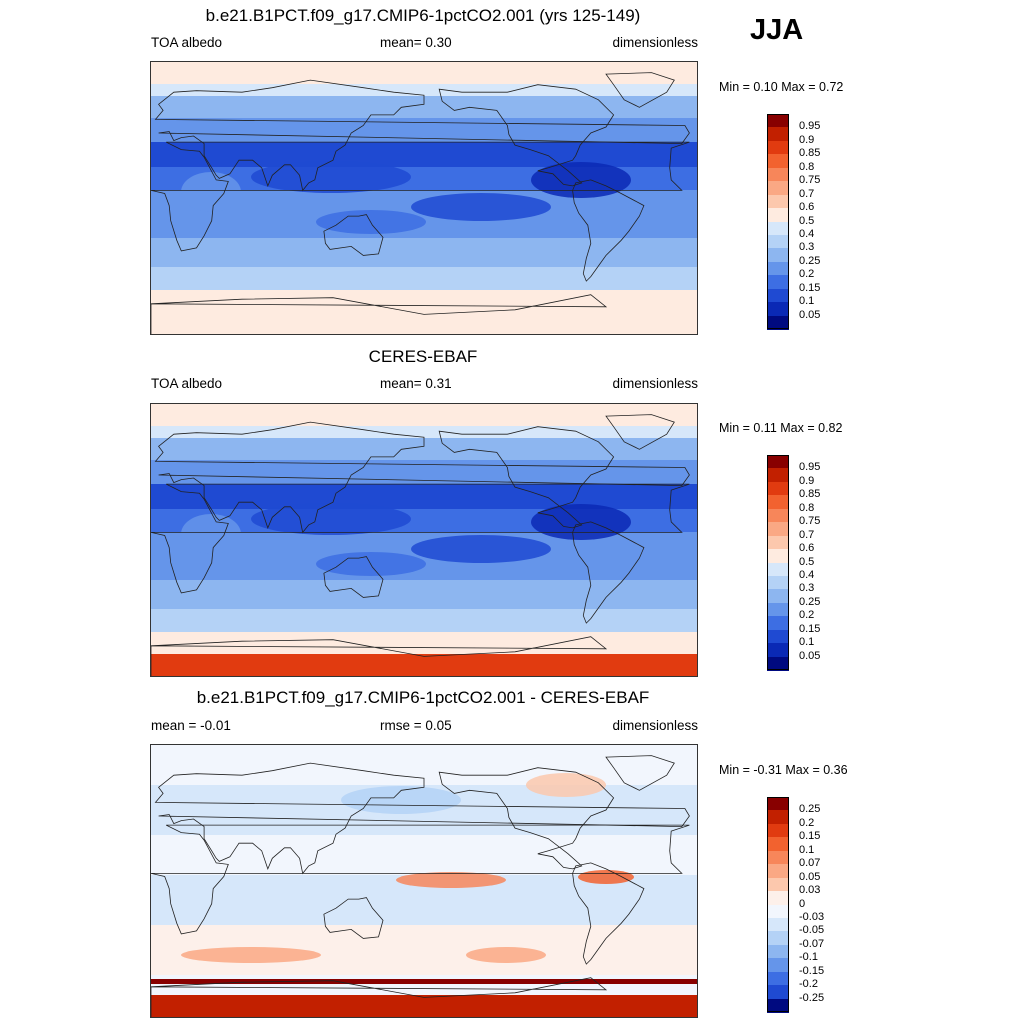  Describe the element at coordinates (807, 574) in the screenshot. I see `colorbar-tick-label: 0.4` at that location.